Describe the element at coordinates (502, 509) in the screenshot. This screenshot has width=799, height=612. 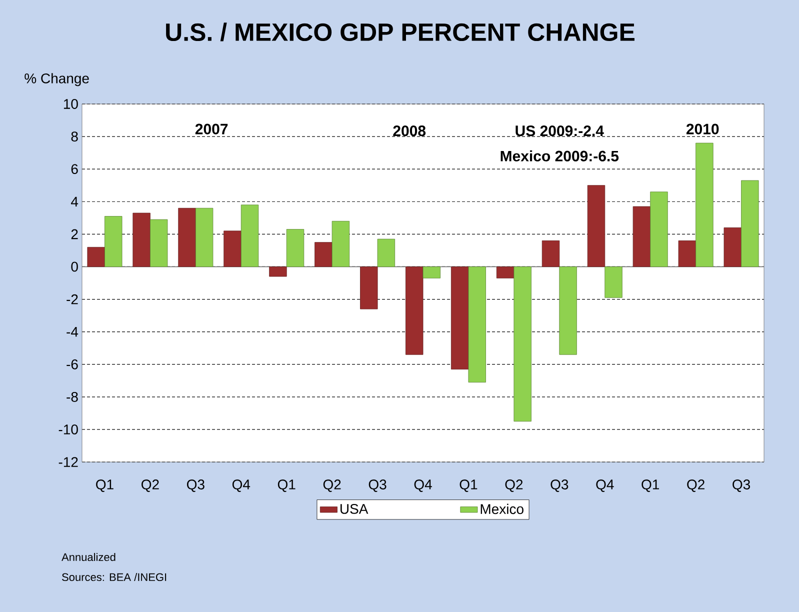
I see `legend-label: Mexico` at that location.